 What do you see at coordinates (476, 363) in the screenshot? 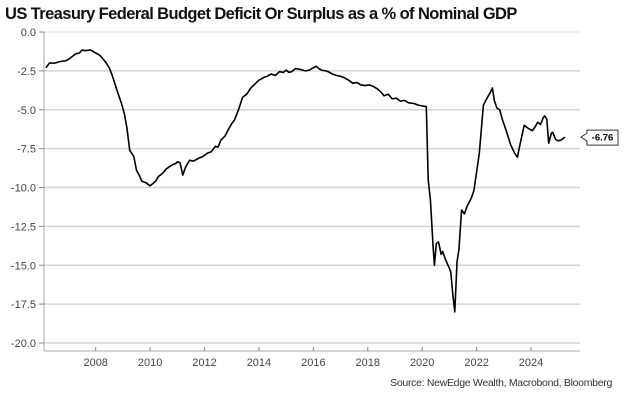
I see `x-tick-label: 2022` at bounding box center [476, 363].